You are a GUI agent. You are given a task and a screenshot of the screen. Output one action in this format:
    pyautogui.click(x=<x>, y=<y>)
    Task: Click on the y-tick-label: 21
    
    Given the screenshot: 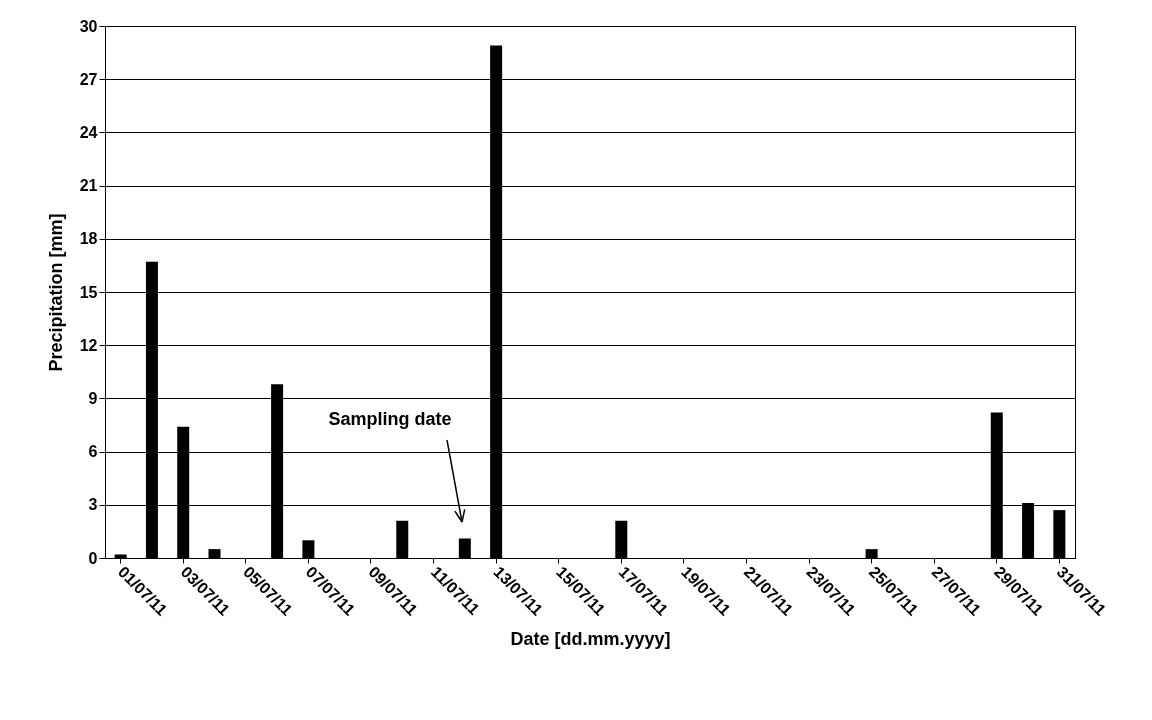 What is the action you would take?
    pyautogui.click(x=88, y=186)
    